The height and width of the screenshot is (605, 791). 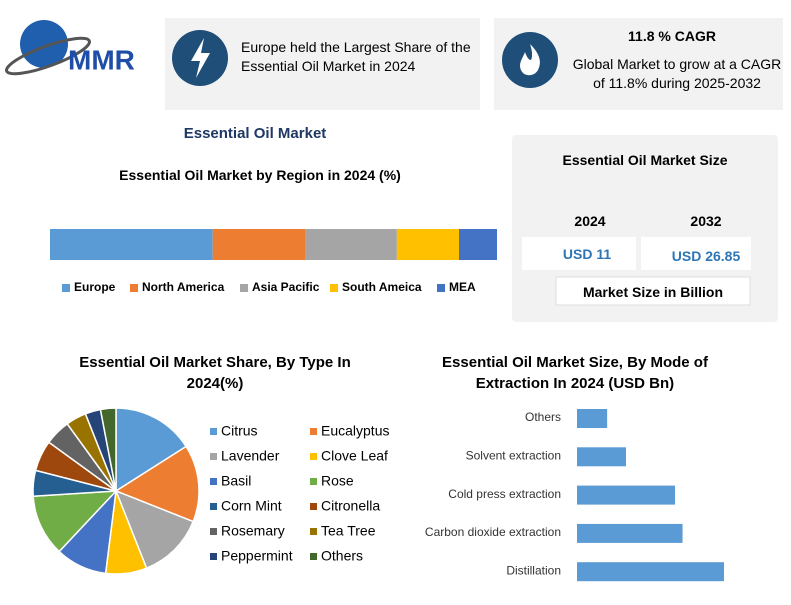 I want to click on legend-label: Peppermint, so click(x=257, y=556).